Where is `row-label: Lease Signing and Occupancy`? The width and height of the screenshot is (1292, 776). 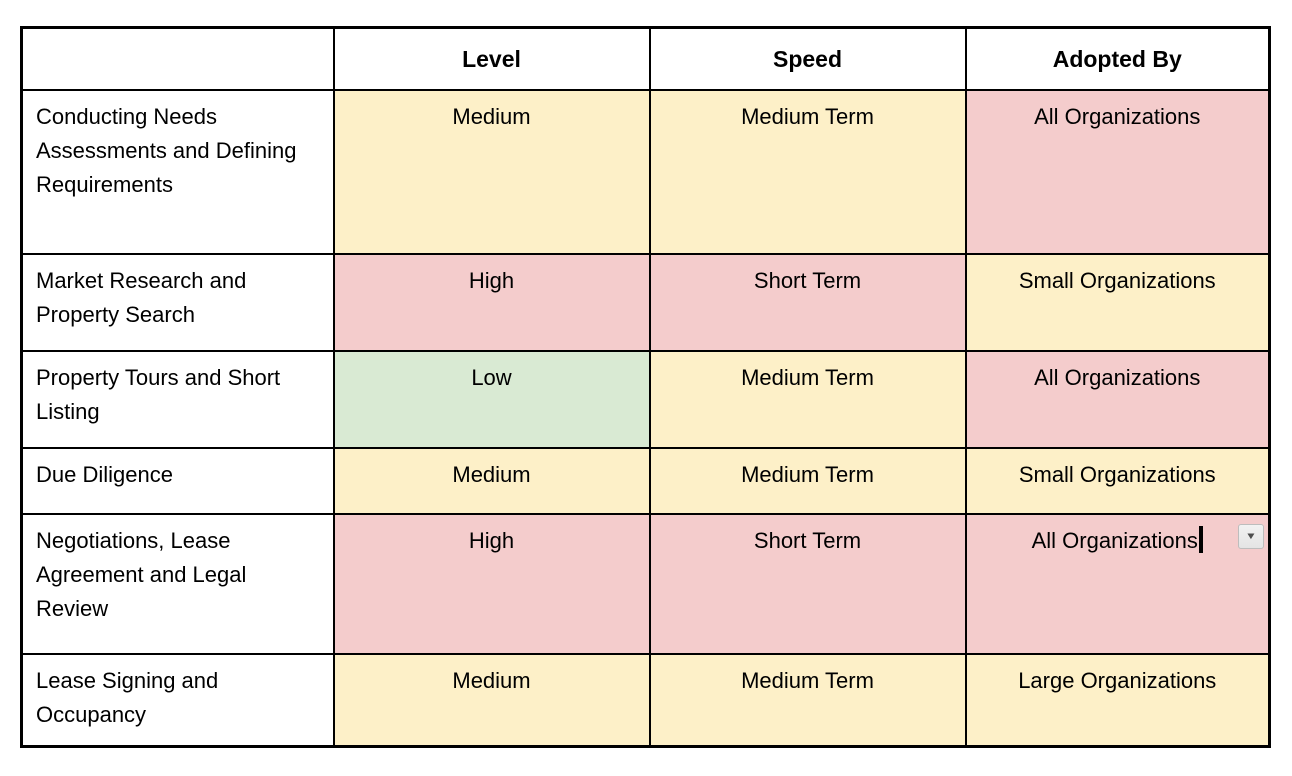
row-label: Lease Signing and Occupancy is located at coordinates (177, 700).